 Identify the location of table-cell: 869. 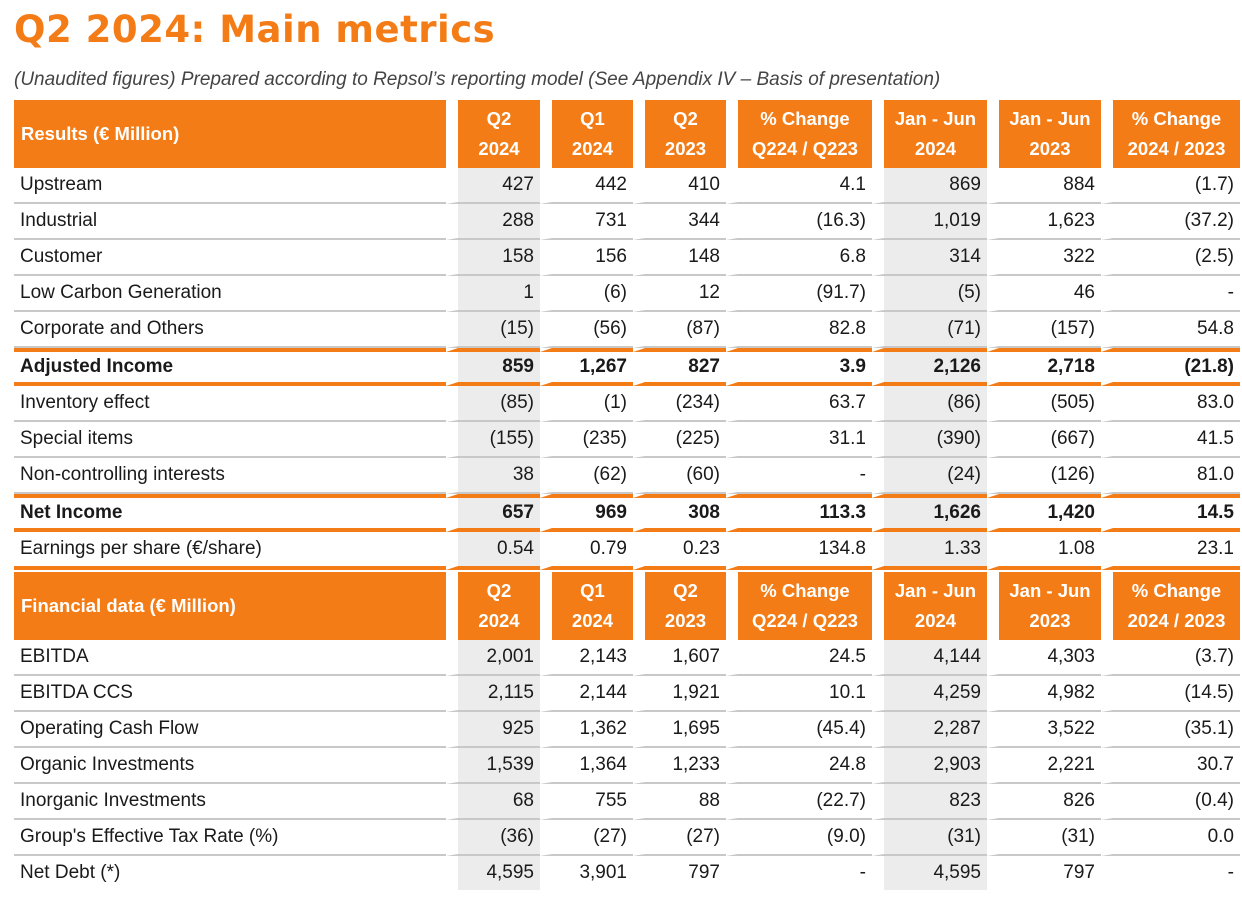
(929, 186).